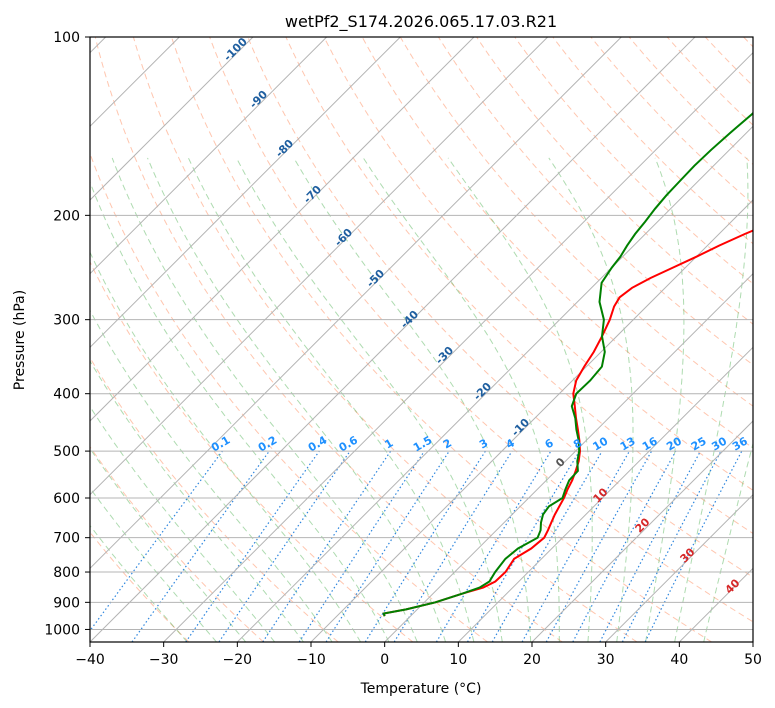 The height and width of the screenshot is (708, 775). Describe the element at coordinates (679, 660) in the screenshot. I see `x-tick-label: 40` at that location.